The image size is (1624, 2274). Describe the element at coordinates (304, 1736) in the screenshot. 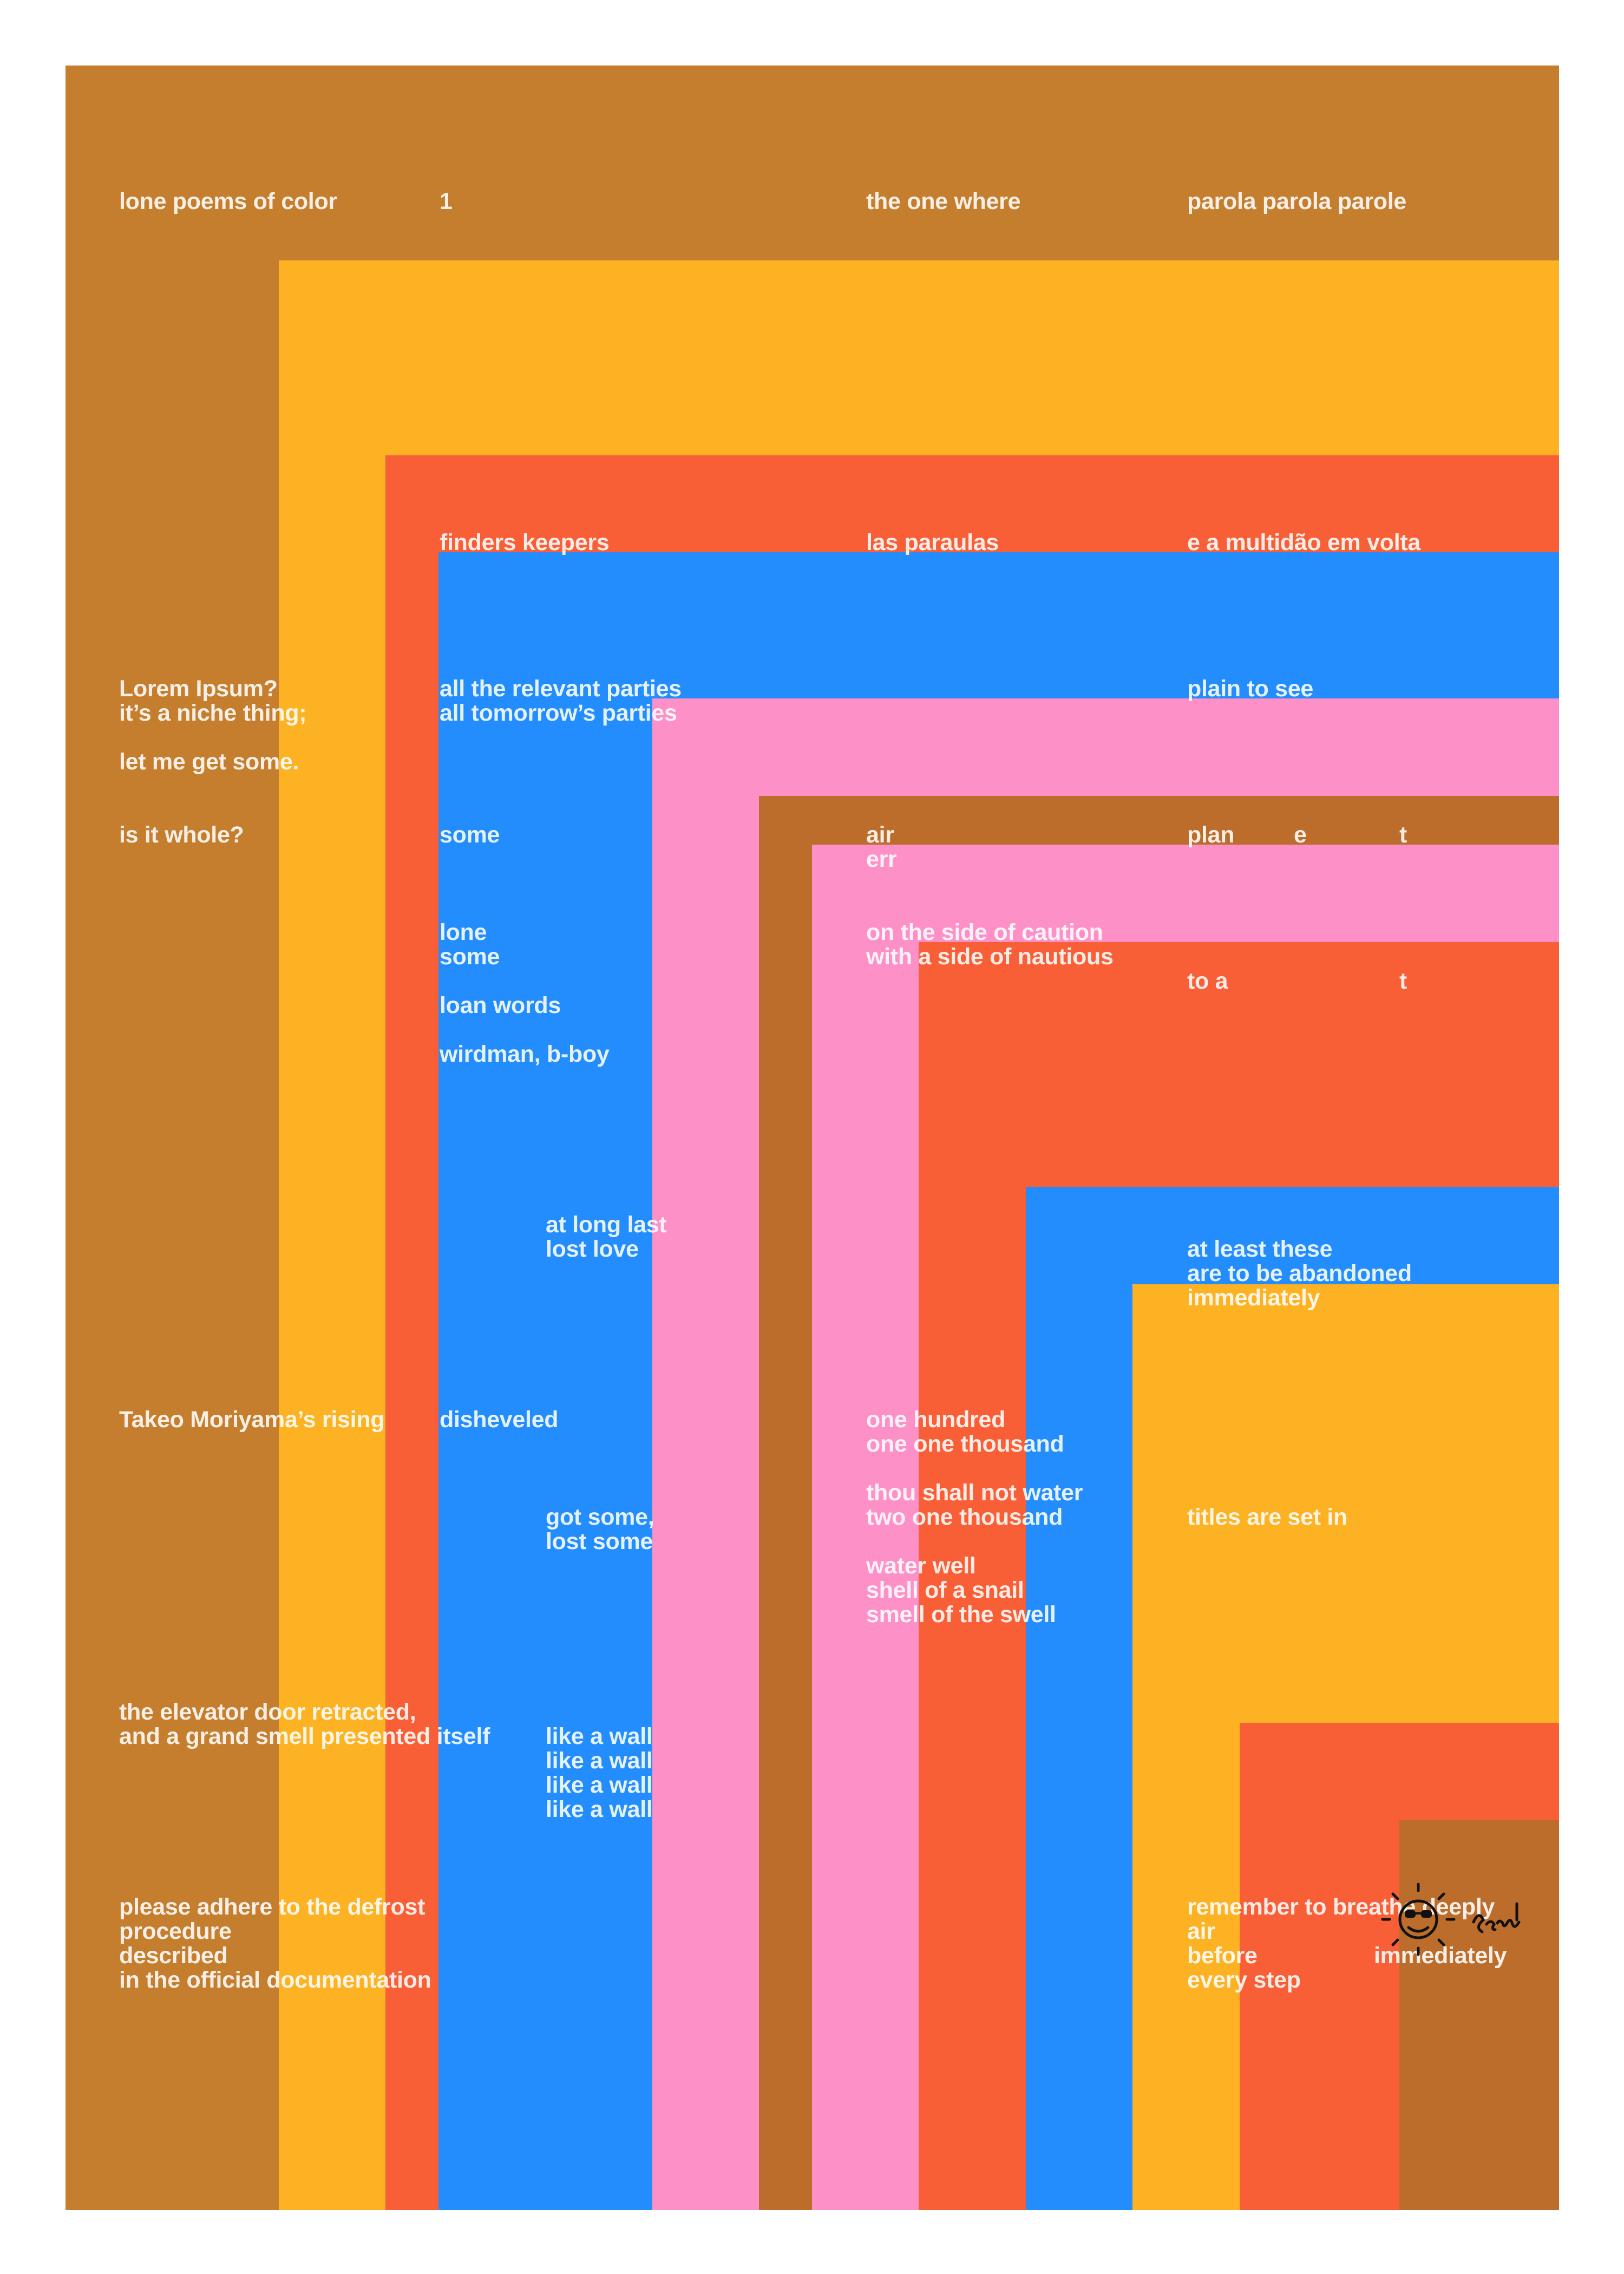

I see `elevator-line-2: and a grand smell presented itself` at that location.